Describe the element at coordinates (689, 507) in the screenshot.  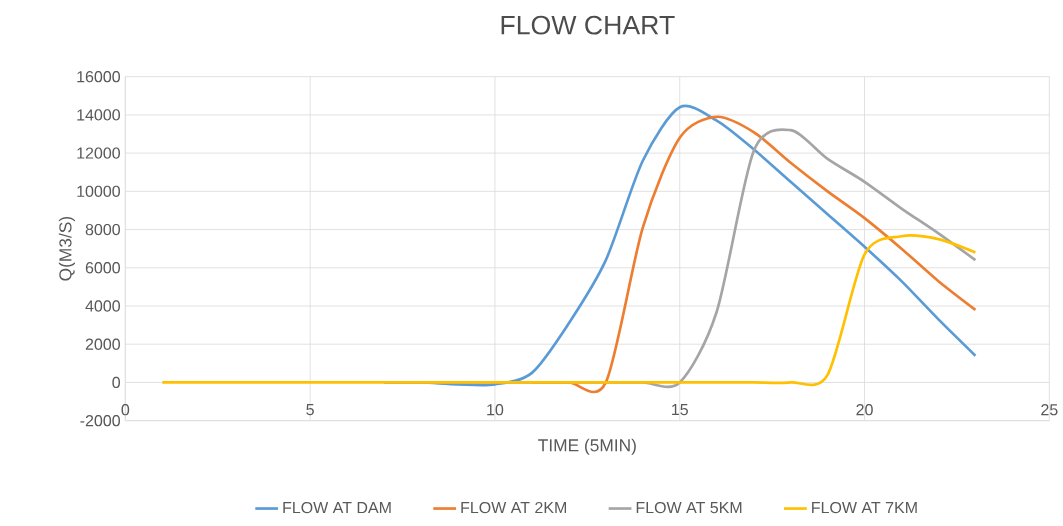
I see `legend-label: FLOW AT 5KM` at that location.